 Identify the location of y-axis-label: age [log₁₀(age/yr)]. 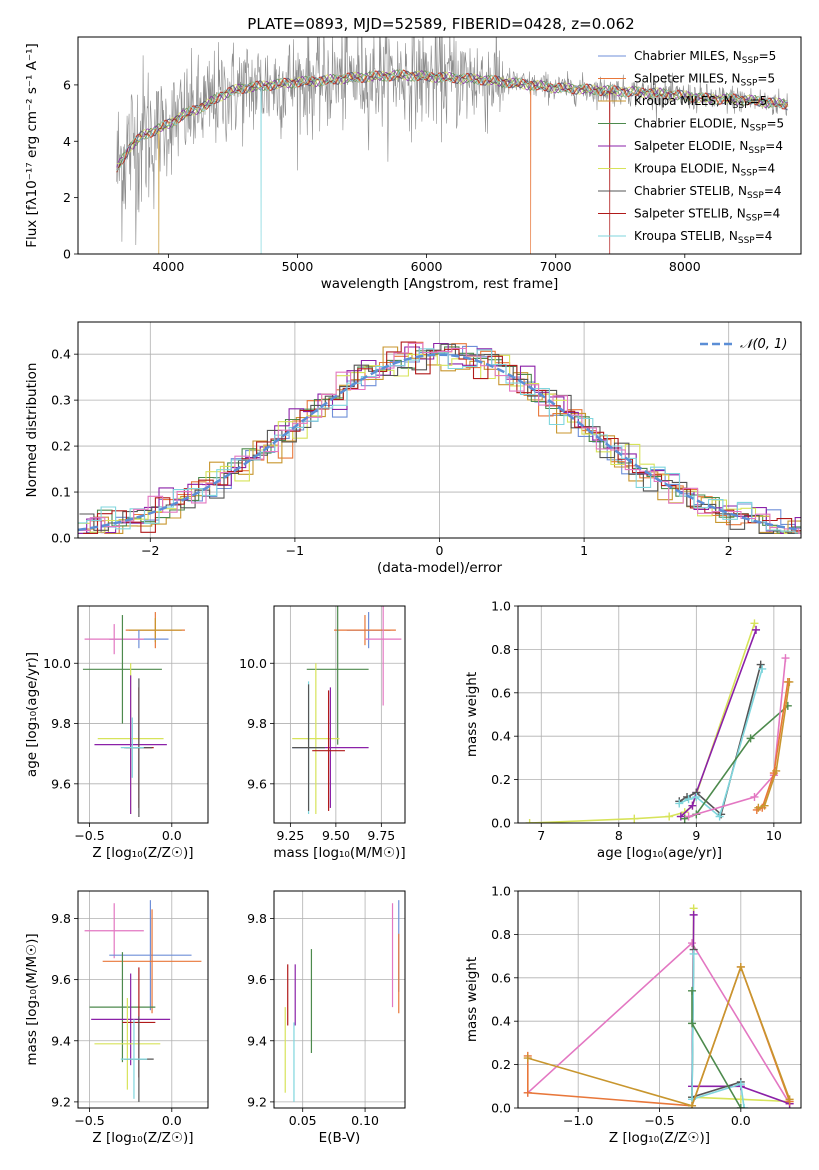
(32, 714).